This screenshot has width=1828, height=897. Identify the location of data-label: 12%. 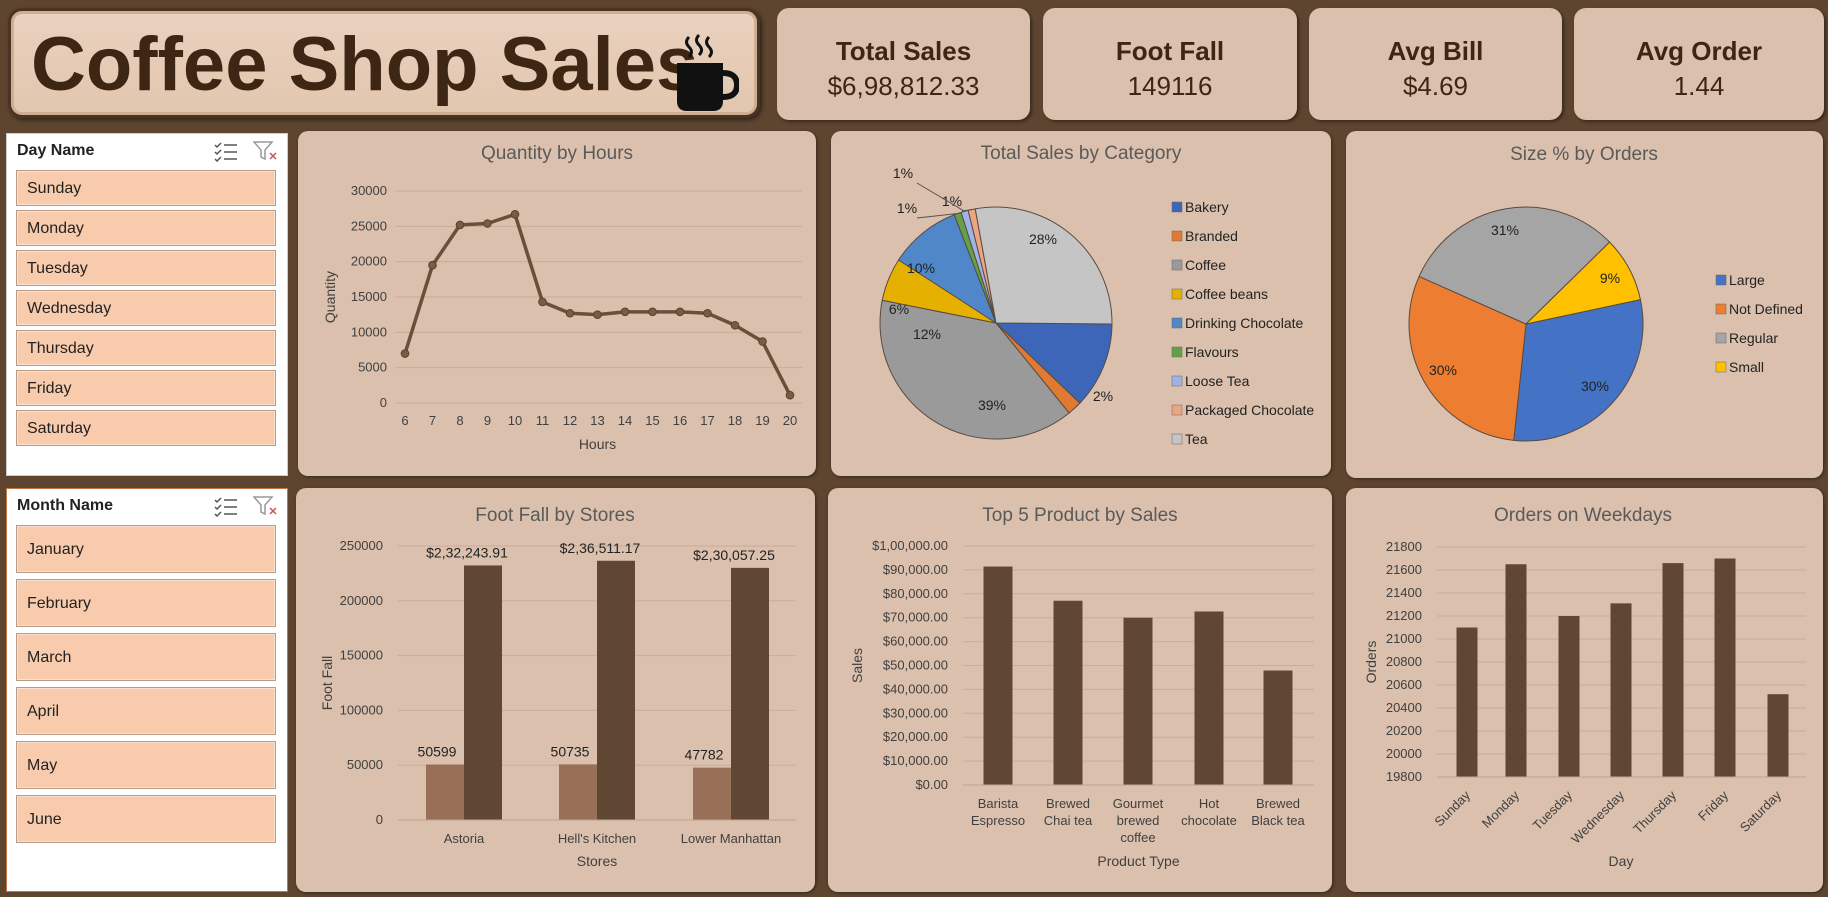
(927, 334).